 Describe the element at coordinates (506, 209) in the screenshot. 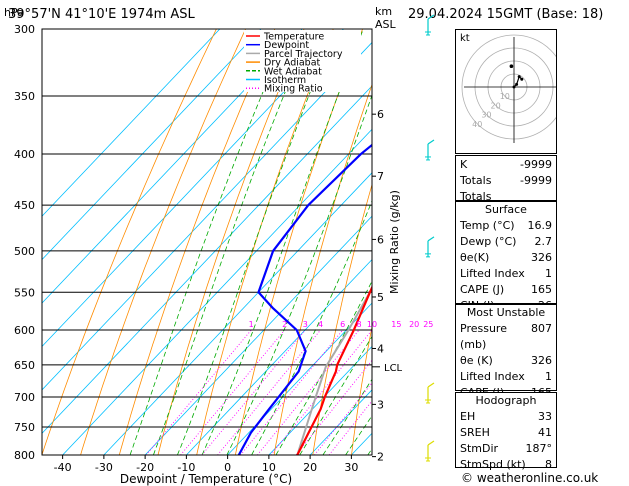

I see `surface-title: Surface` at that location.